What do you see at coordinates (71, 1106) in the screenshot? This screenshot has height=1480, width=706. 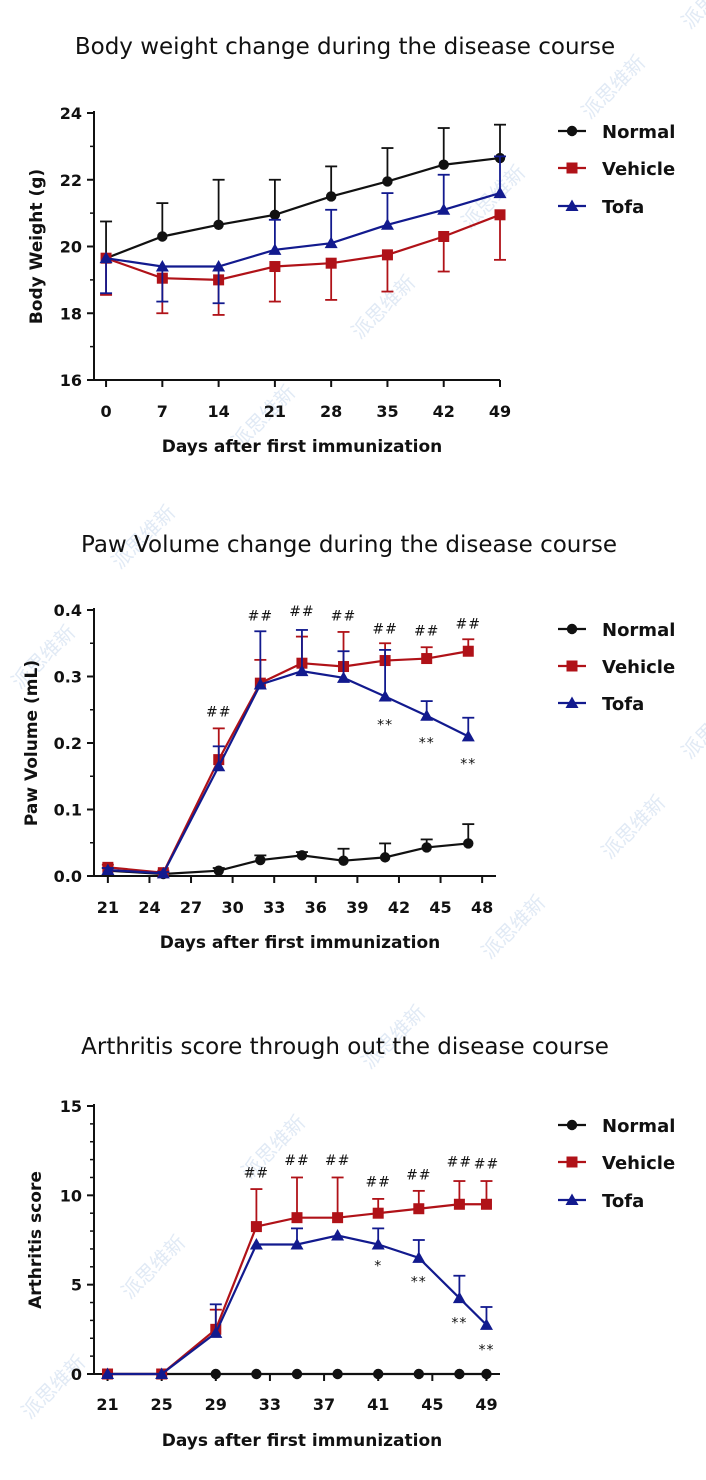 I see `y-tick-label: 15` at bounding box center [71, 1106].